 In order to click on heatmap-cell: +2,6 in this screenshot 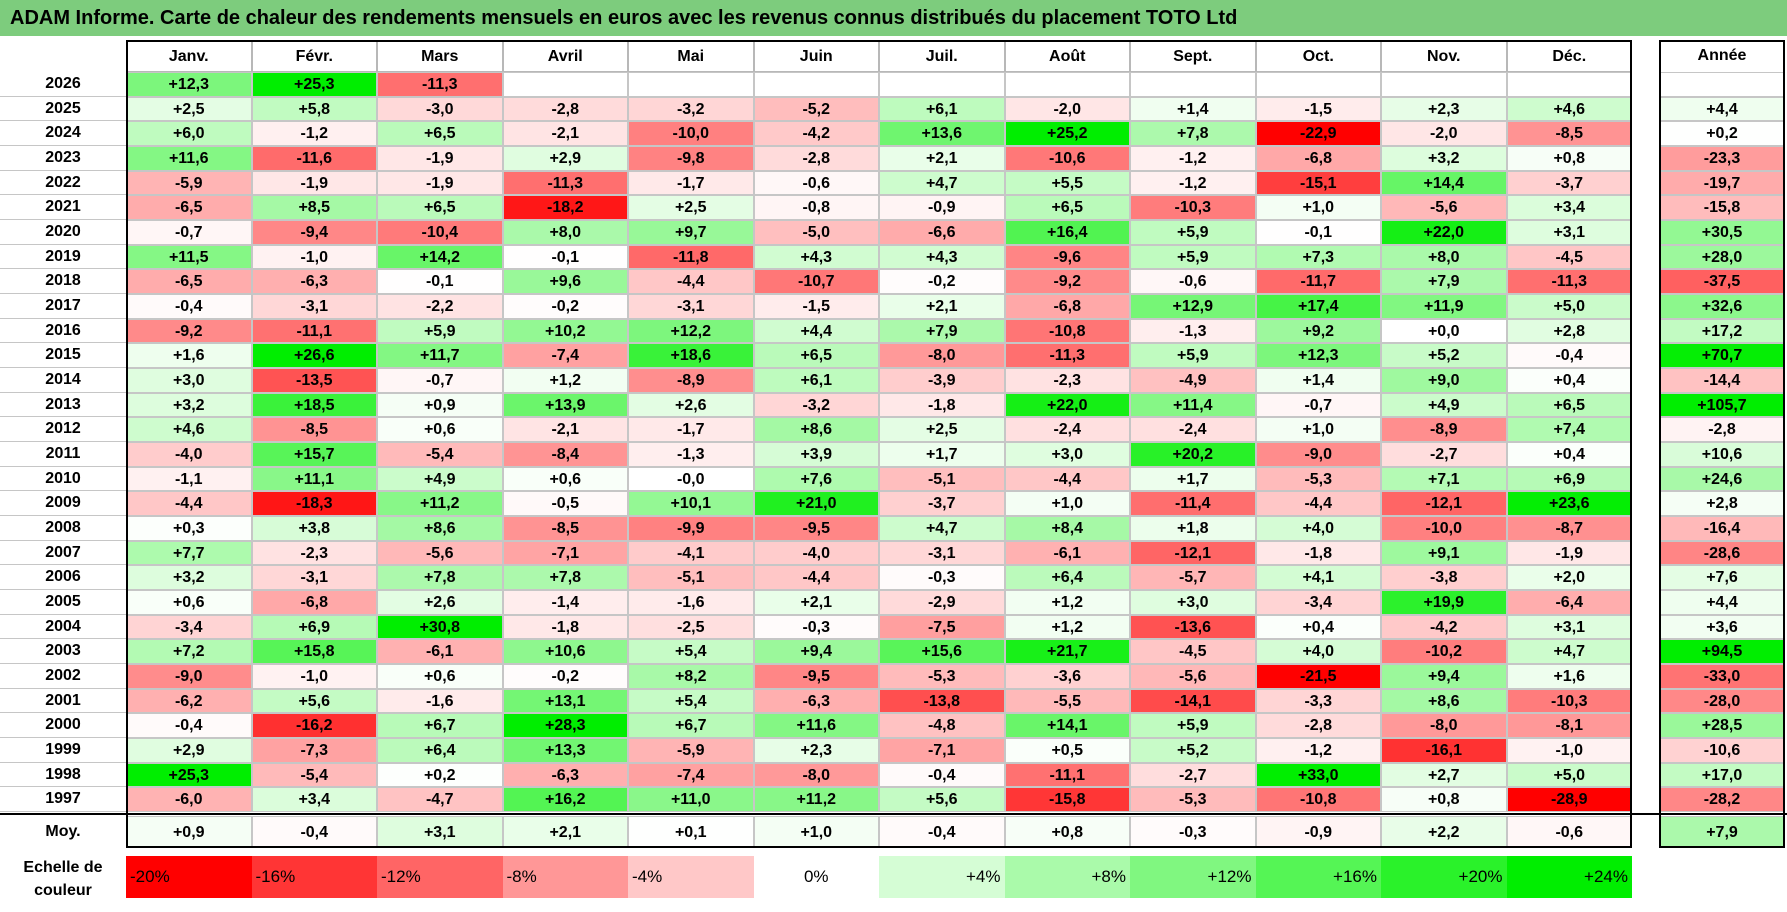, I will do `click(440, 602)`.